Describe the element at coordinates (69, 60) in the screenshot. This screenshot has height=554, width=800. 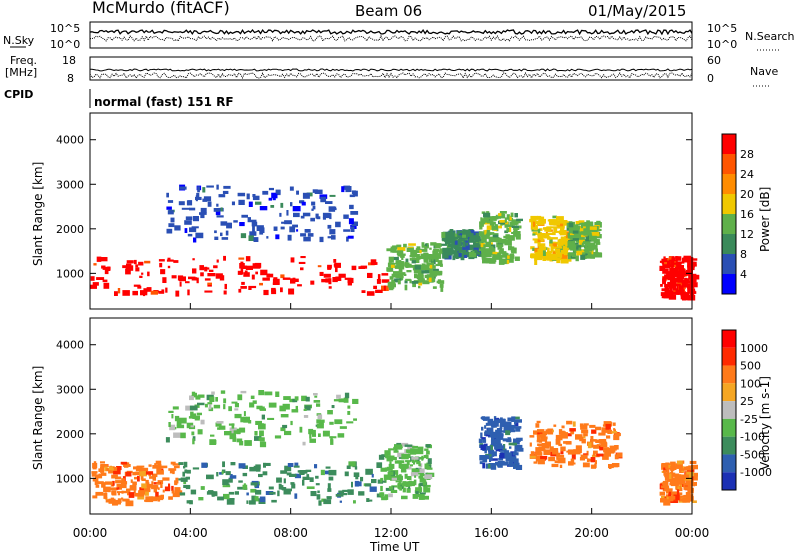
I see `freq-tick-high: 18` at that location.